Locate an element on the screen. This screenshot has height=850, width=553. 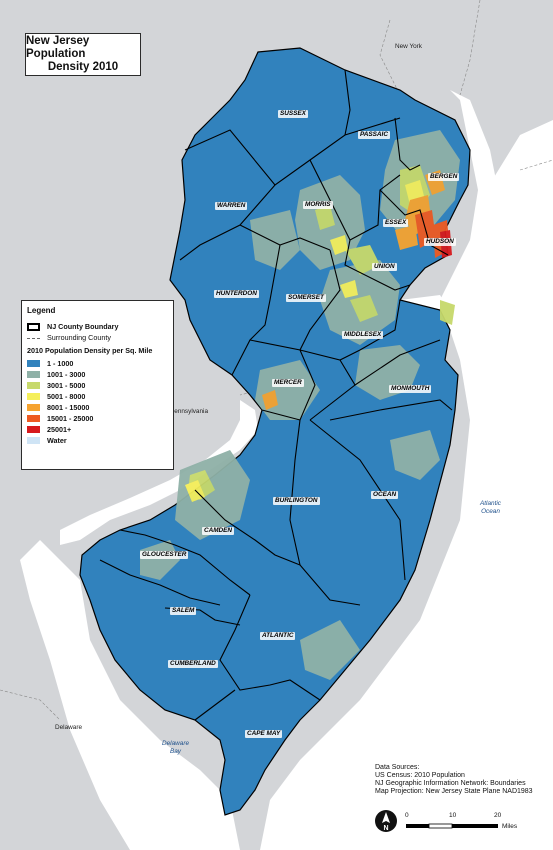
scale-bar-graphic is located at coordinates (452, 826).